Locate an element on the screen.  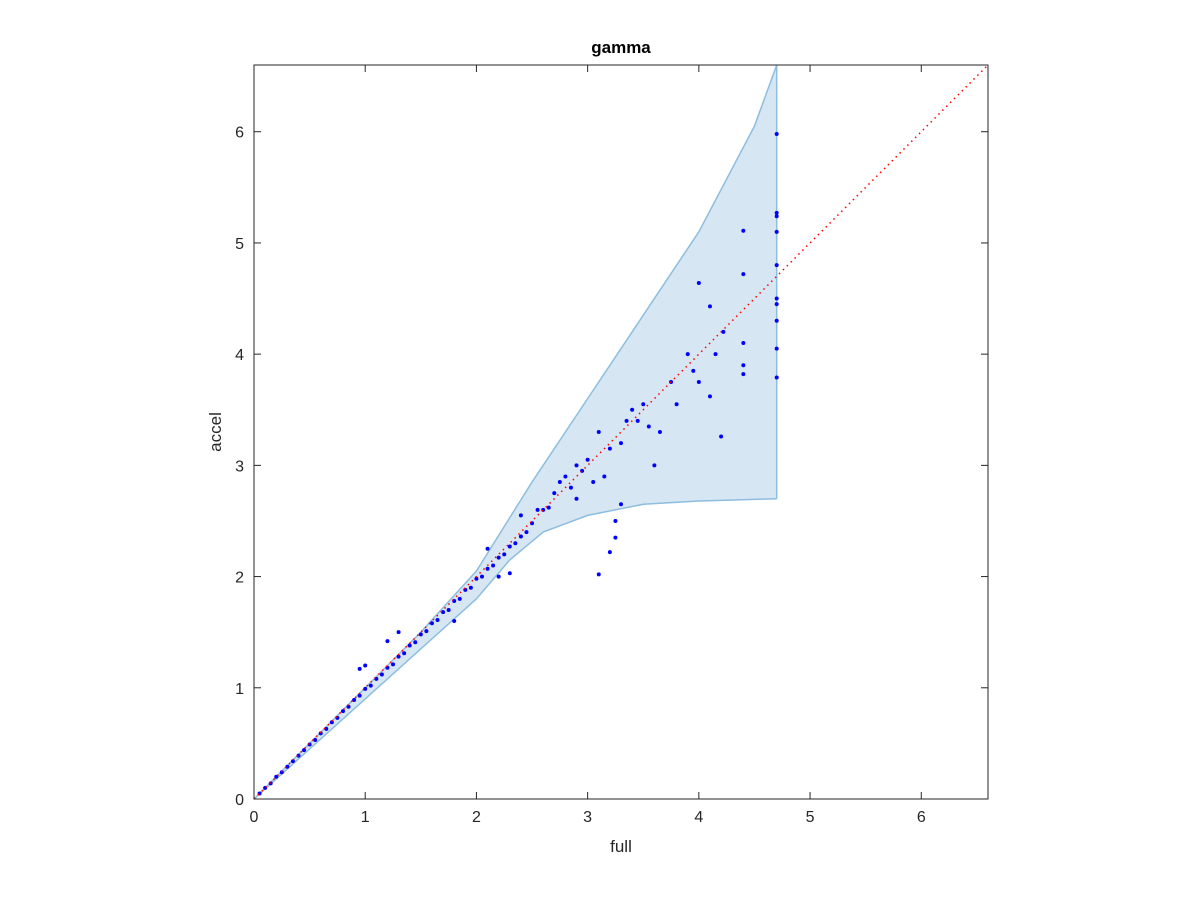
y-tick-label: 0 is located at coordinates (239, 800).